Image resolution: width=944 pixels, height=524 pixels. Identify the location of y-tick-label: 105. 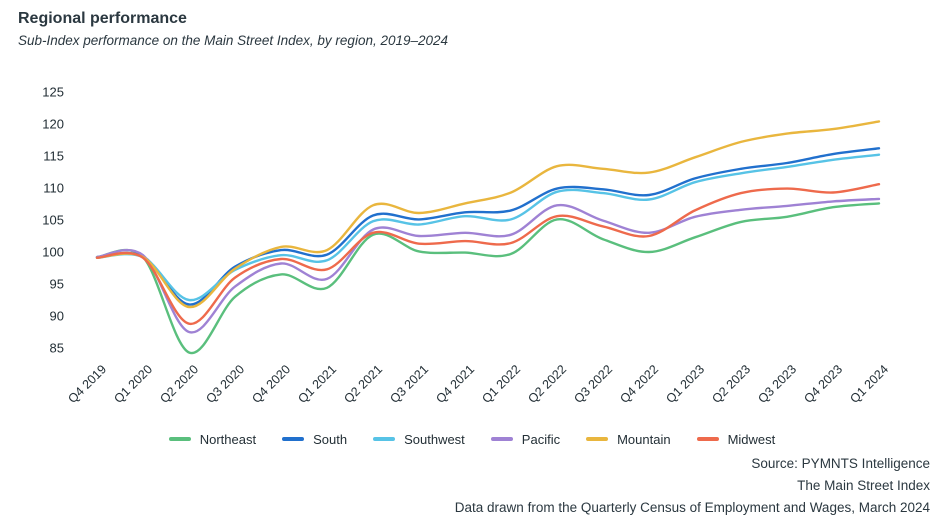
(53, 220).